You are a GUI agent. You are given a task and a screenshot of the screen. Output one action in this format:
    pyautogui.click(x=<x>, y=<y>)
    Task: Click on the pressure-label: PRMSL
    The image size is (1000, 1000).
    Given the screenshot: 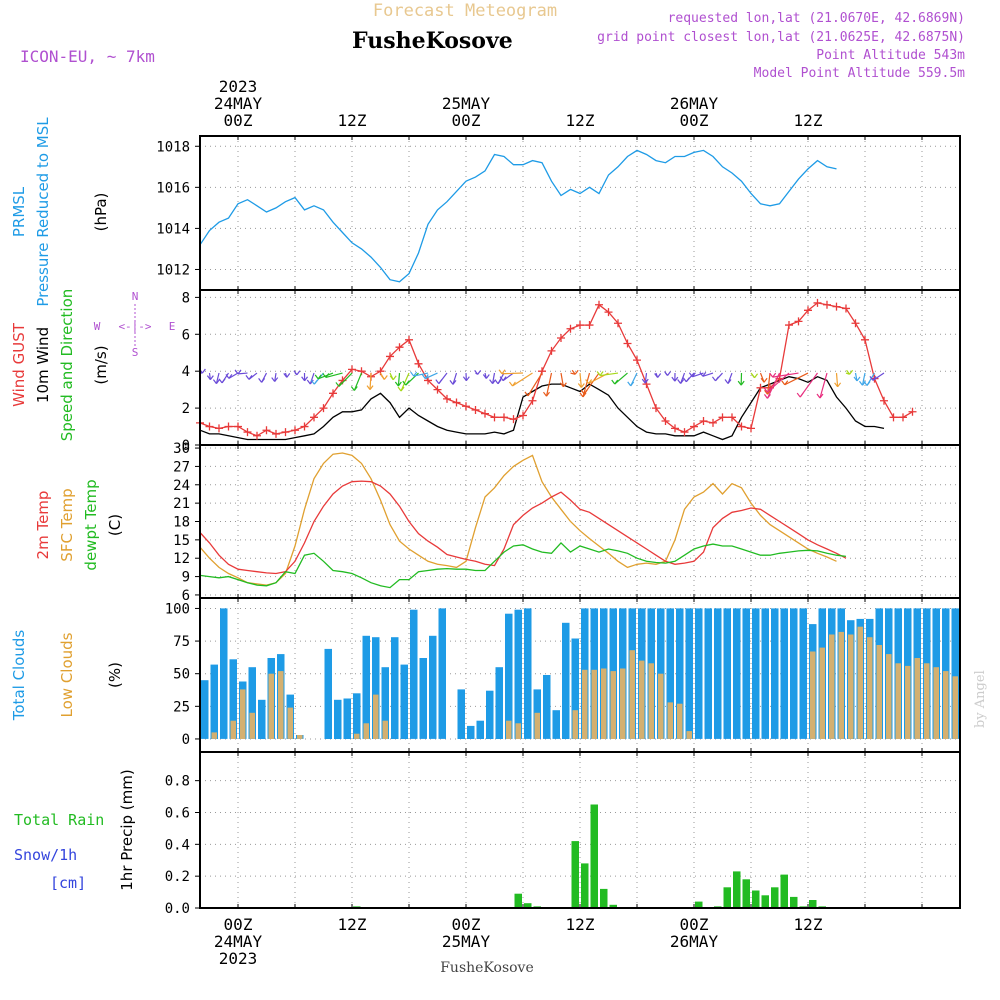 What is the action you would take?
    pyautogui.click(x=19, y=211)
    